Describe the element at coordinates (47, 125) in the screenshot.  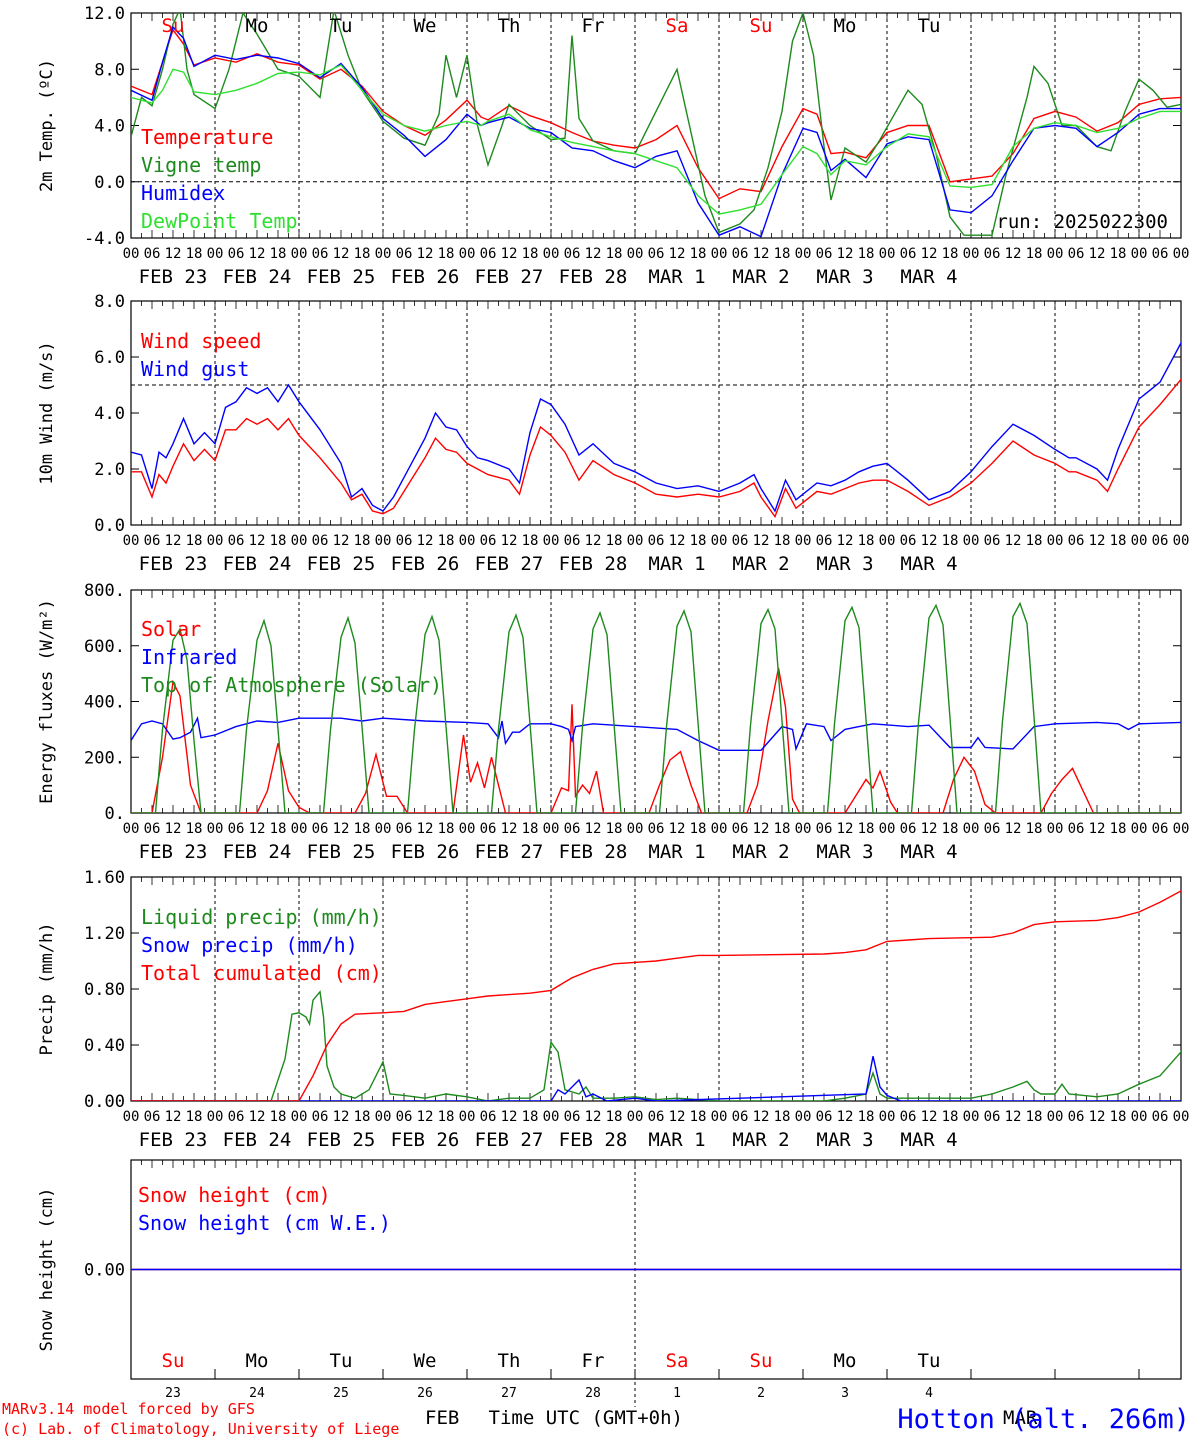
I see `y-axis-label: 2m Temp. (ºC)` at that location.